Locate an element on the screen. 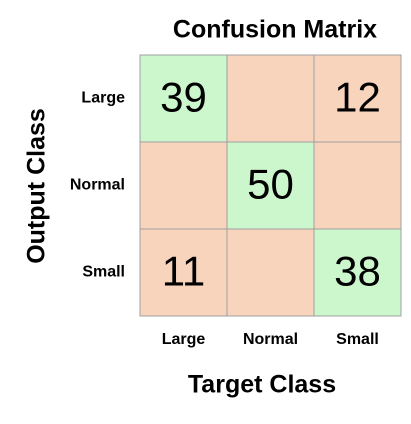 The height and width of the screenshot is (424, 411). x-tick-label: Small is located at coordinates (357, 339).